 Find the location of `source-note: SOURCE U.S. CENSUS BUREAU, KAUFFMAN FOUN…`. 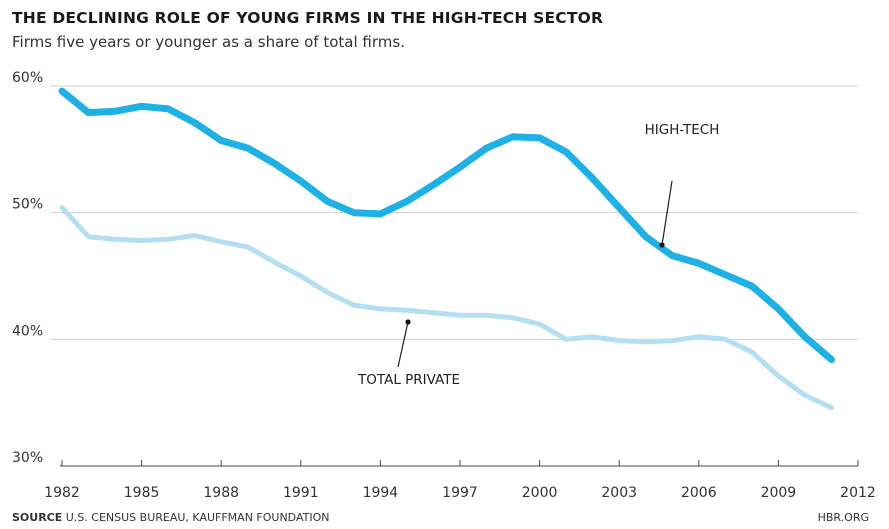

source-note: SOURCE U.S. CENSUS BUREAU, KAUFFMAN FOUN… is located at coordinates (170, 517).